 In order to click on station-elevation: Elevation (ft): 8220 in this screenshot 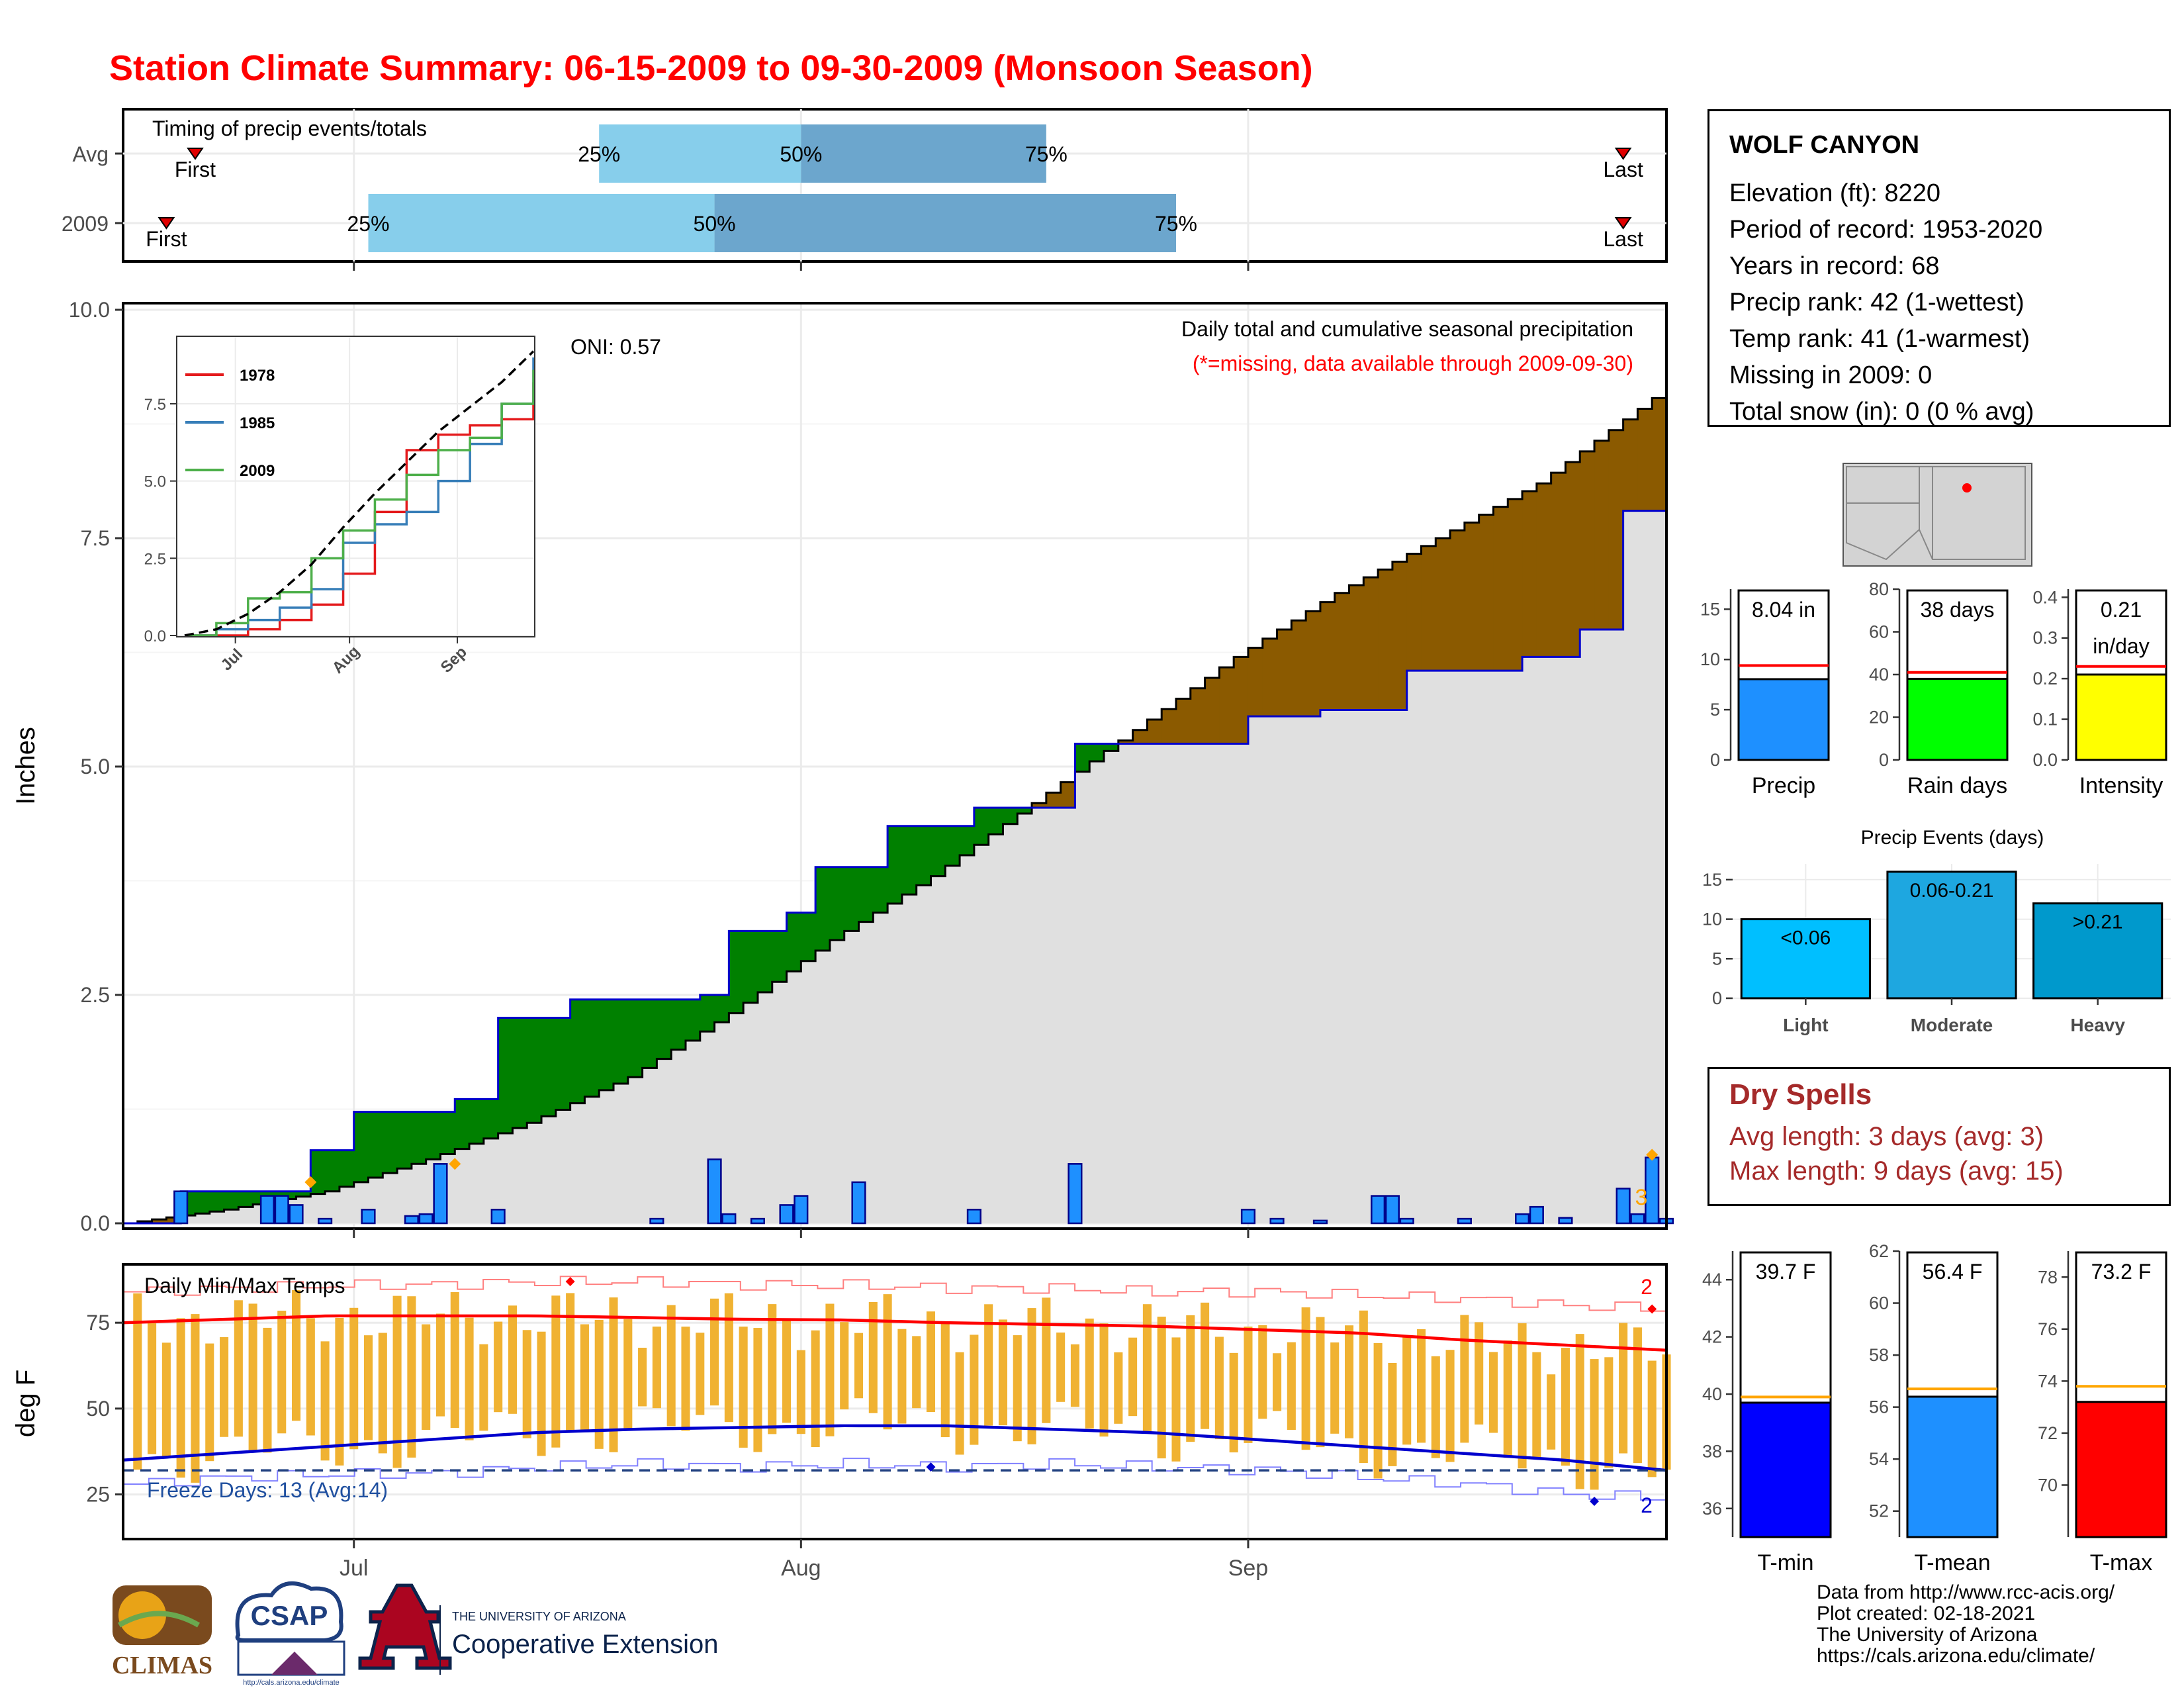, I will do `click(1834, 193)`.